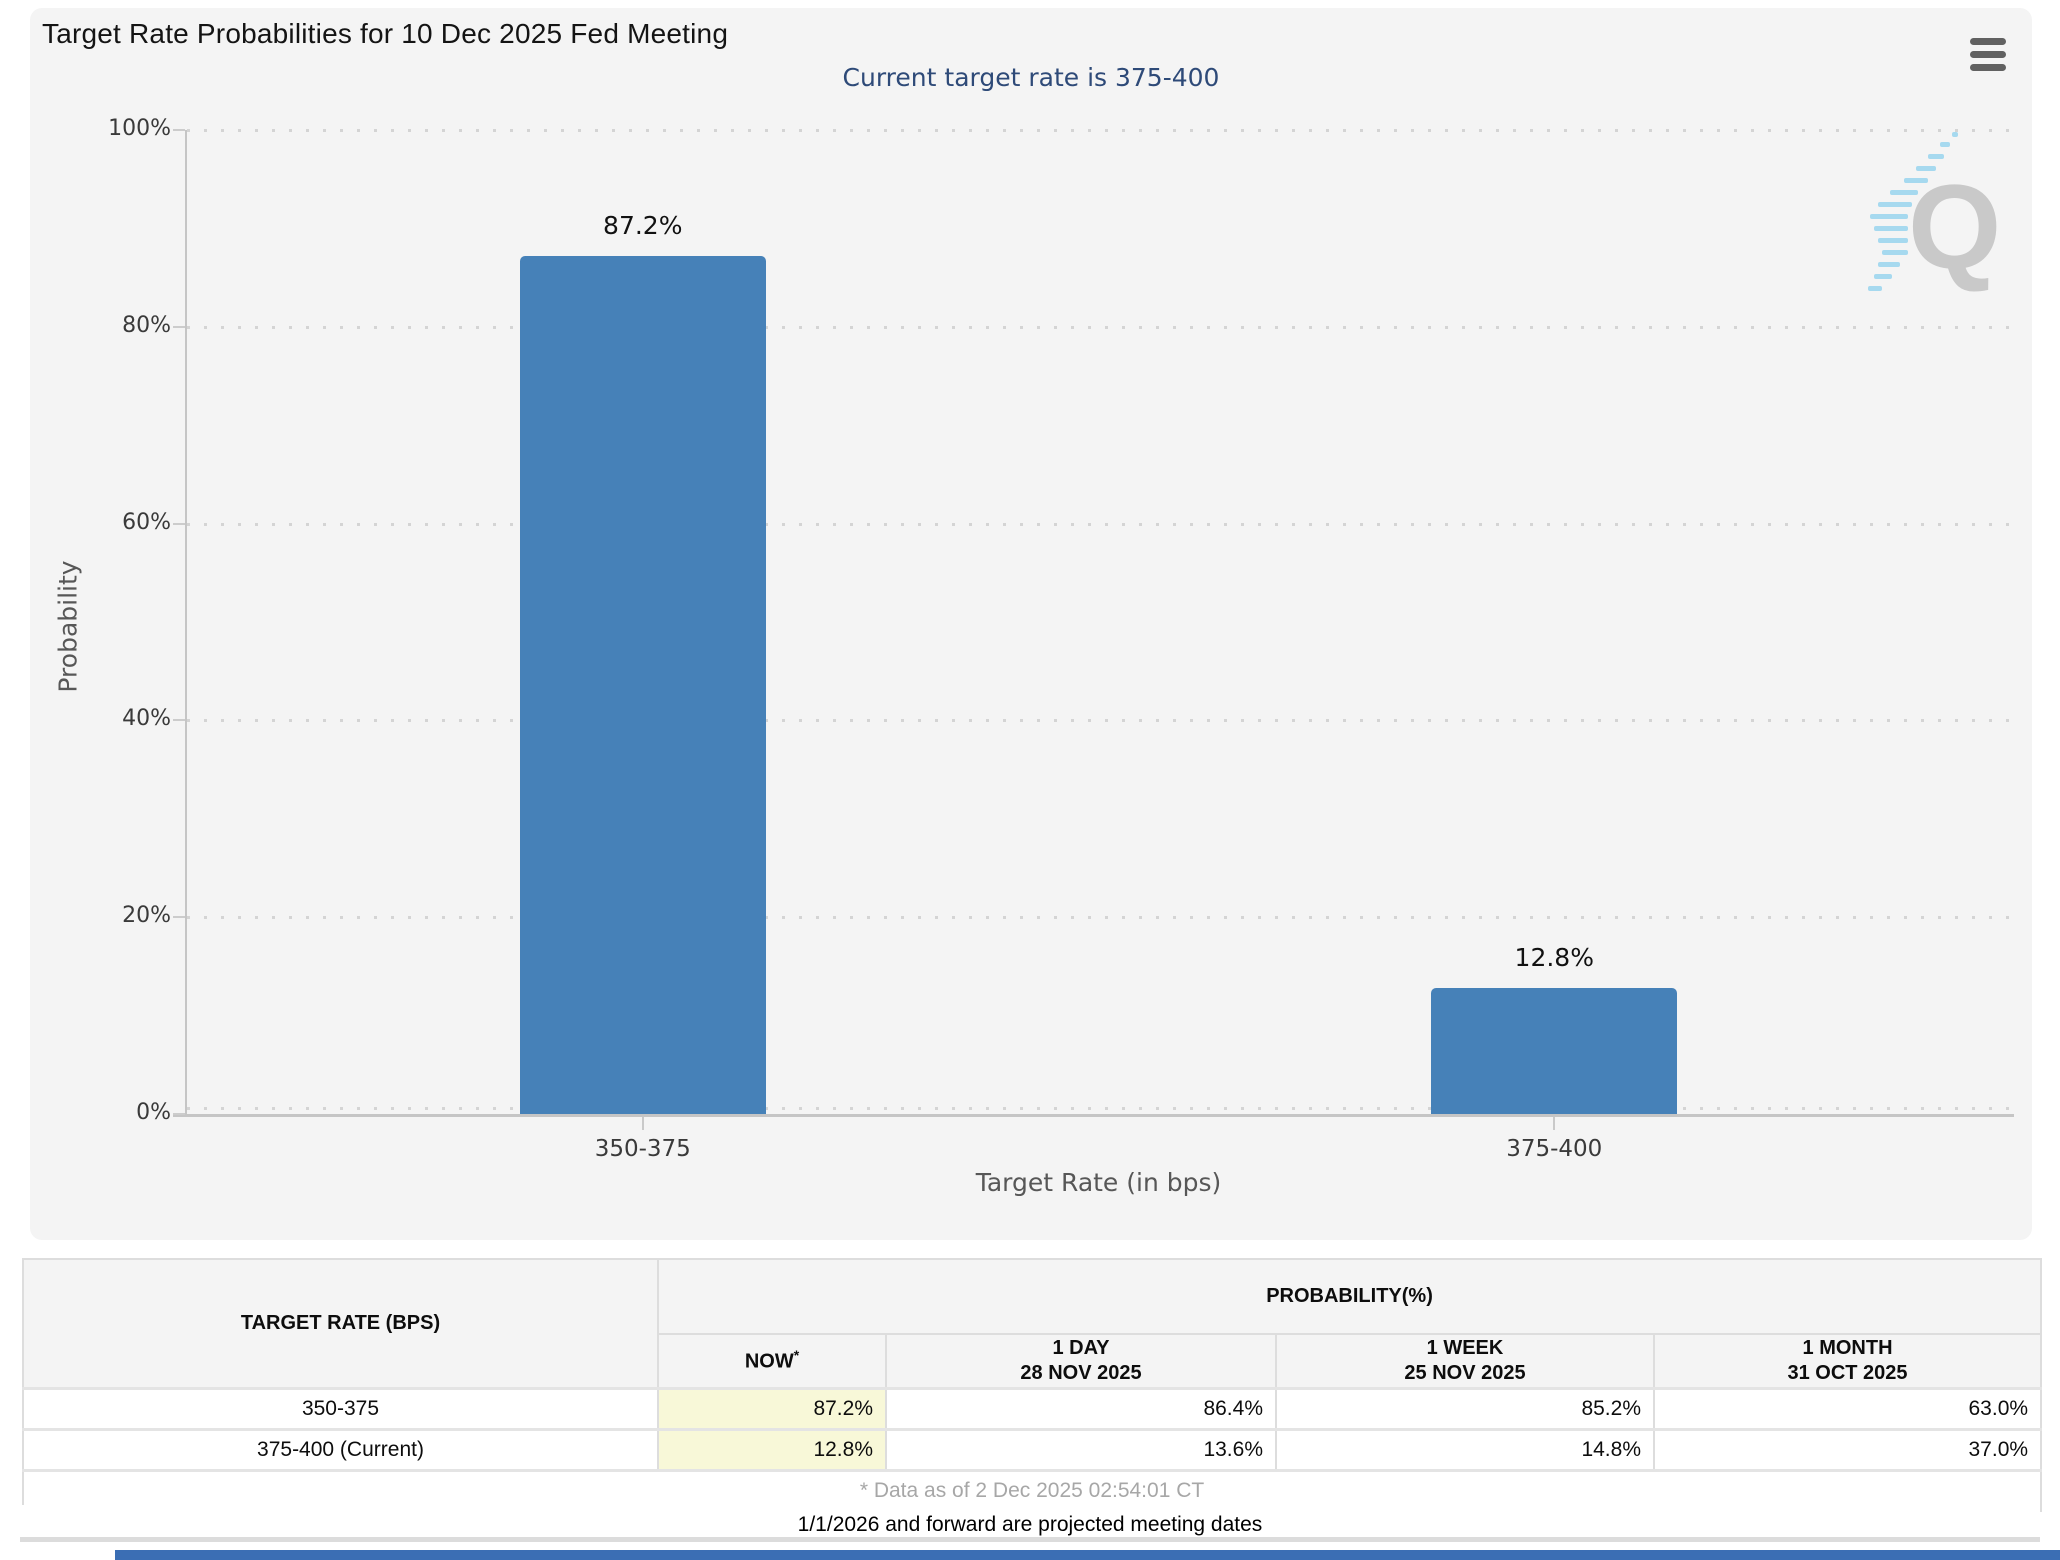 The height and width of the screenshot is (1560, 2060). Describe the element at coordinates (1087, 1555) in the screenshot. I see `bottom-accent-bar` at that location.